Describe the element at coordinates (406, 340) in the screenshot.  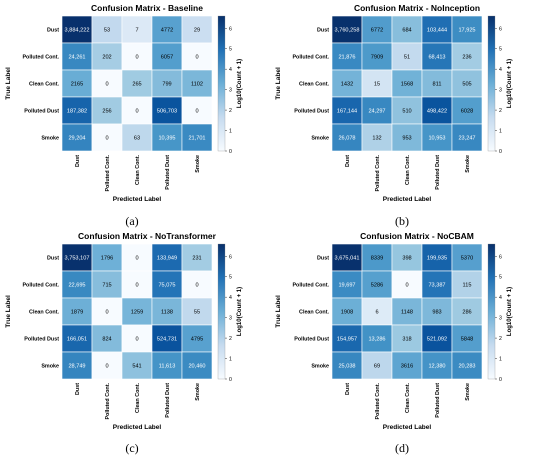
I see `cell-value-label: 318` at that location.